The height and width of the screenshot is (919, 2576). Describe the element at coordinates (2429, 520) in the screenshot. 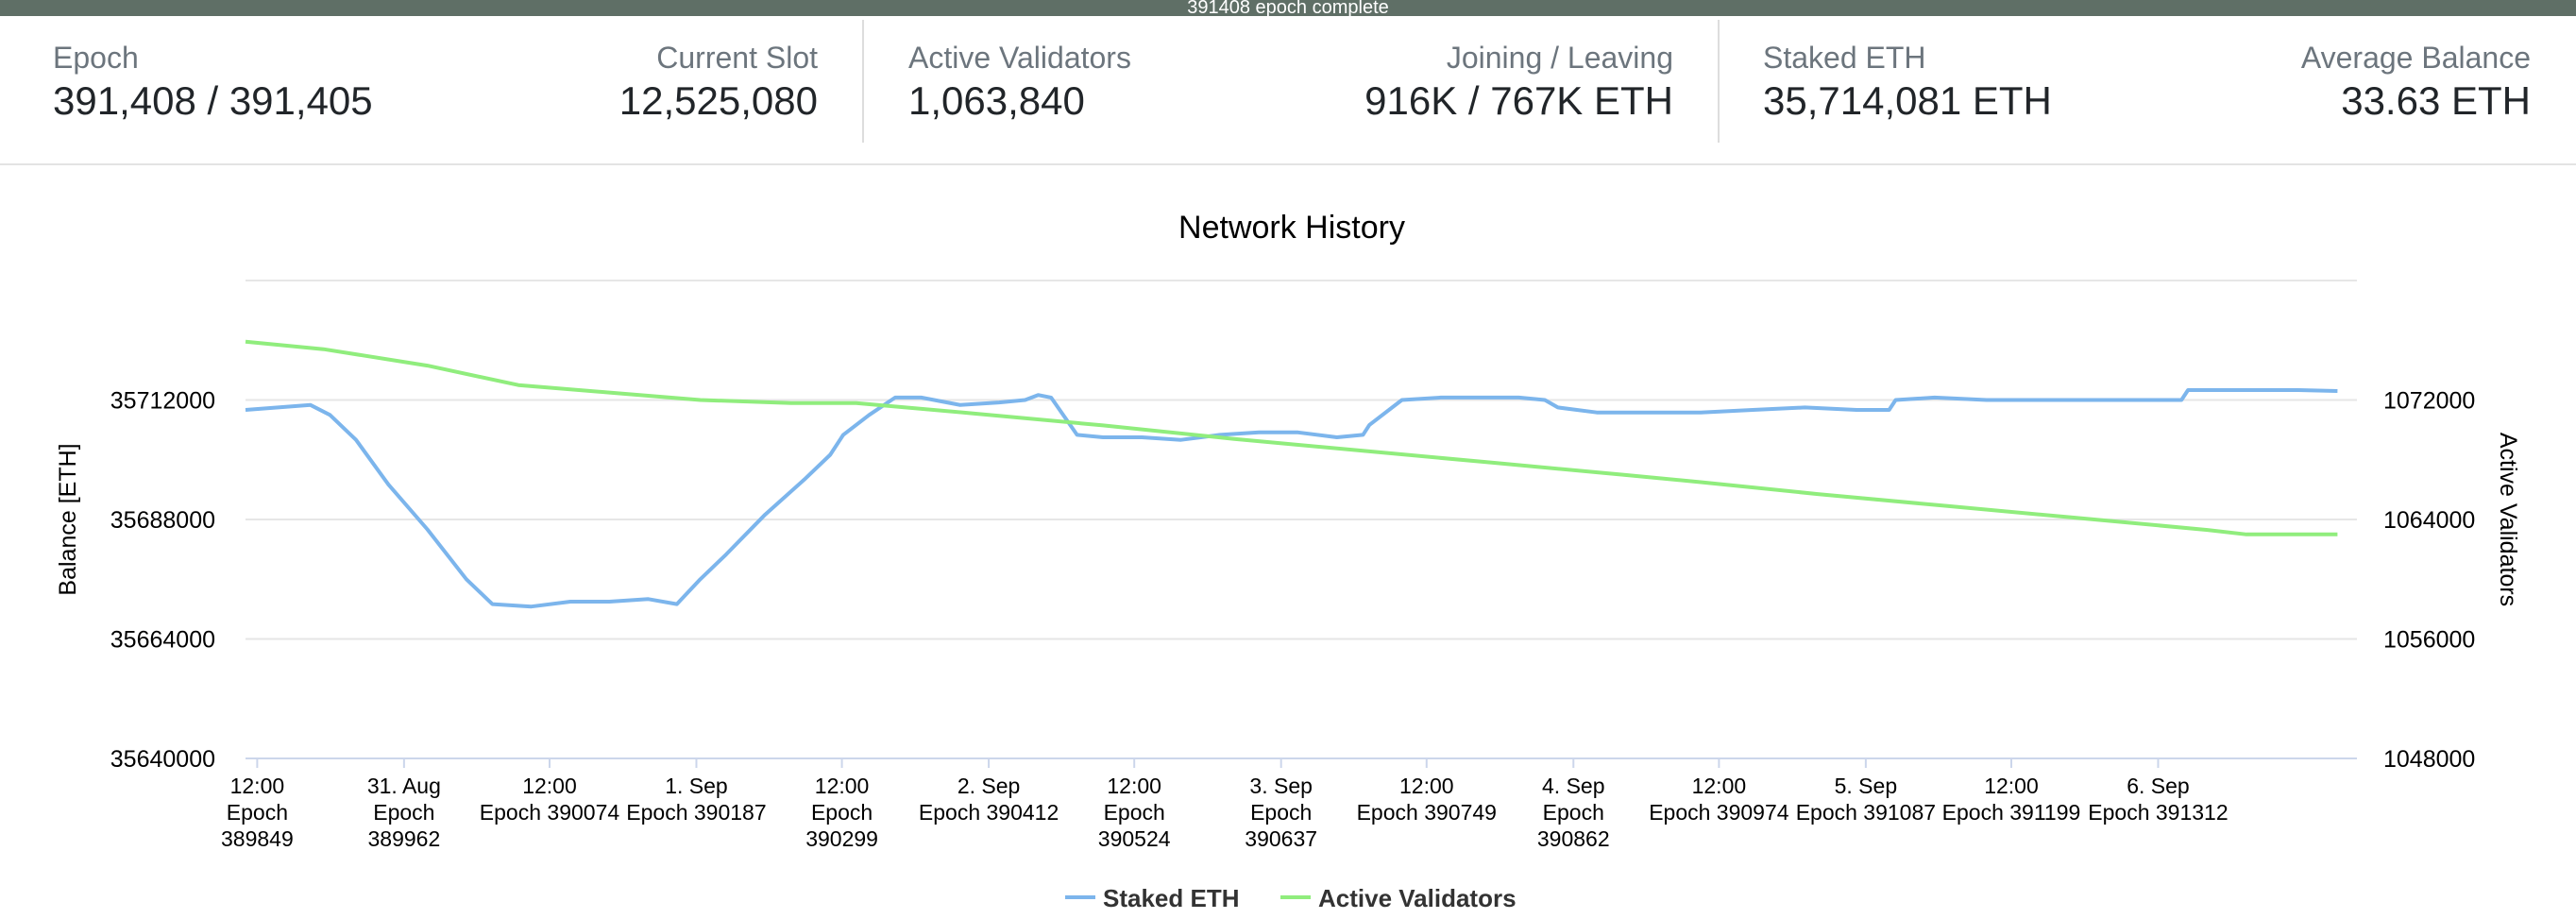

I see `right-y-tick-label: 1064000` at that location.